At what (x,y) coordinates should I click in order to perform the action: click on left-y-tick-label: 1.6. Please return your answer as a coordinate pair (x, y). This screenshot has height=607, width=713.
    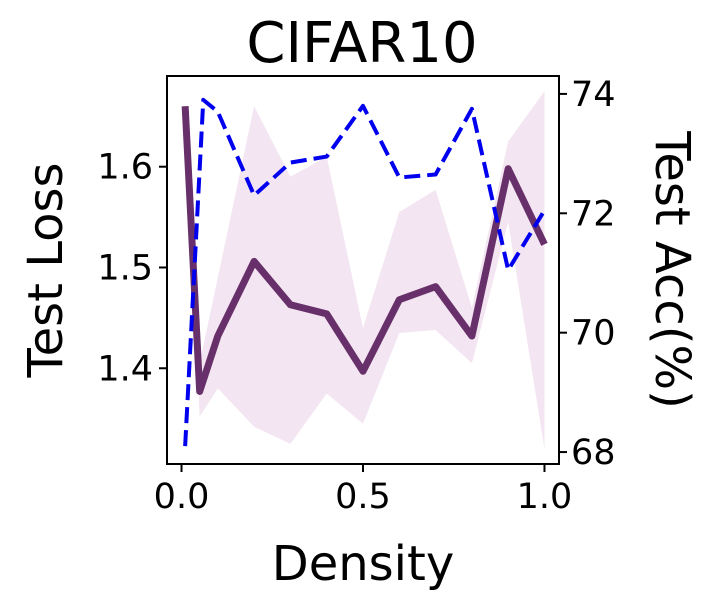
    Looking at the image, I should click on (125, 168).